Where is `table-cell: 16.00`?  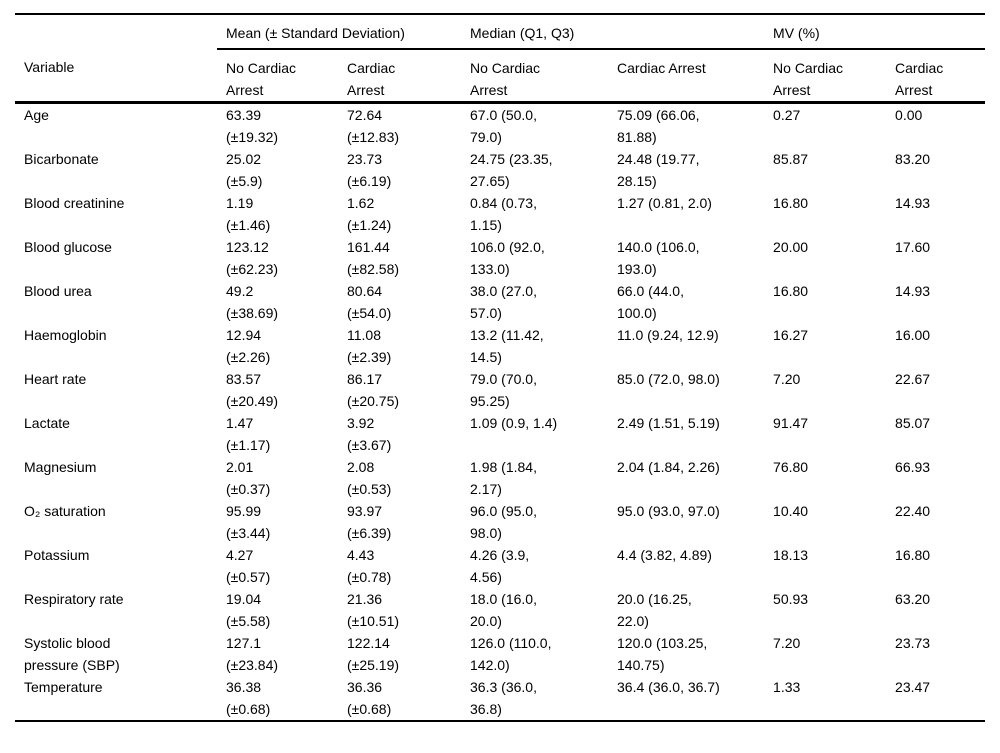 table-cell: 16.00 is located at coordinates (913, 335).